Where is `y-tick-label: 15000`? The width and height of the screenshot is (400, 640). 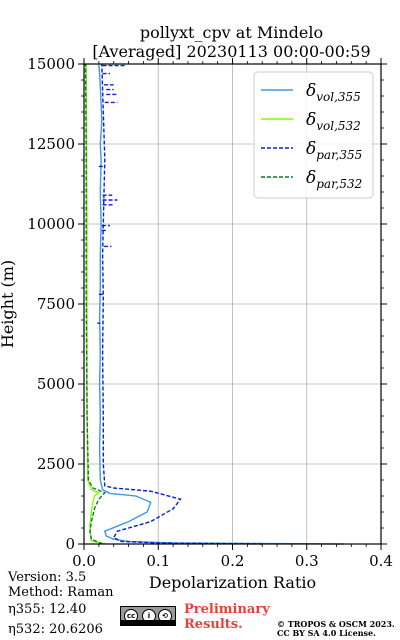 y-tick-label: 15000 is located at coordinates (51, 64).